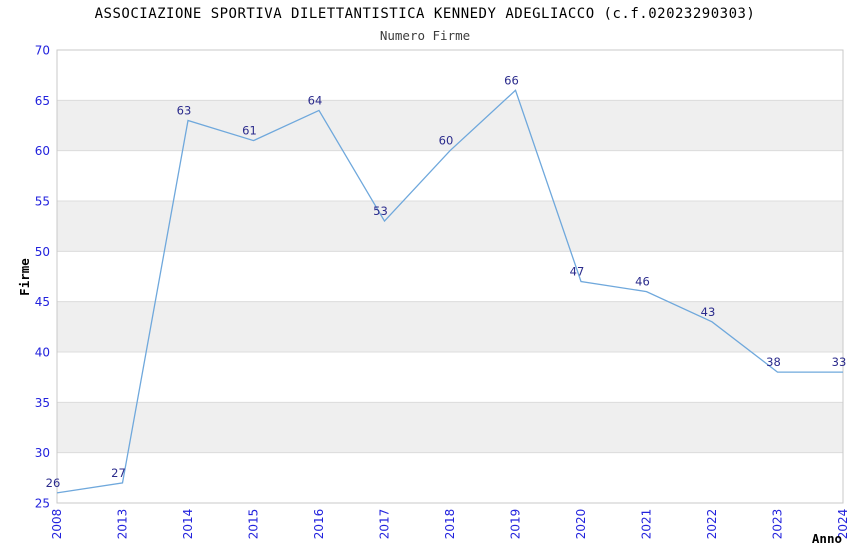 This screenshot has width=850, height=550. What do you see at coordinates (42, 51) in the screenshot?
I see `y-tick-label: 70` at bounding box center [42, 51].